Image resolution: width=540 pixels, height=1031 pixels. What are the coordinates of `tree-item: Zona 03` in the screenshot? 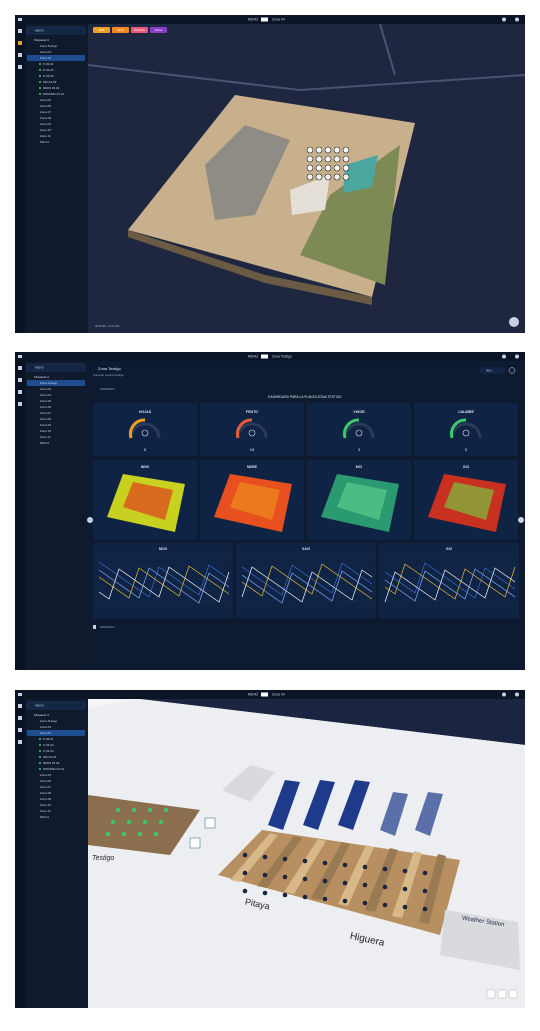 It's located at (45, 727).